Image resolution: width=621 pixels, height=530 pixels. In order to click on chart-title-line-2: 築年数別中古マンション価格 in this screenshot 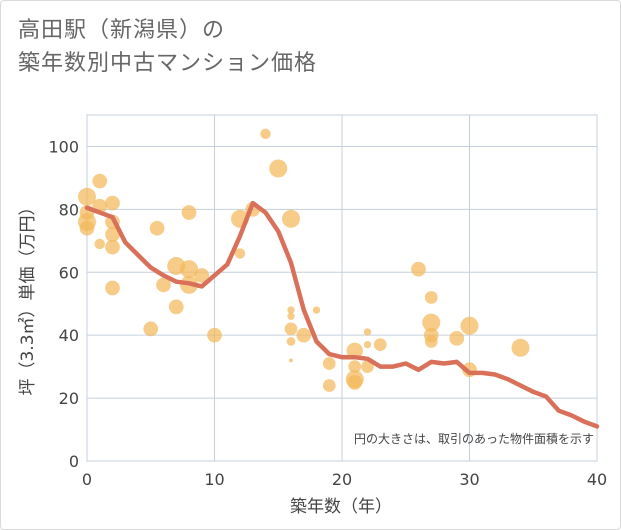, I will do `click(168, 63)`.